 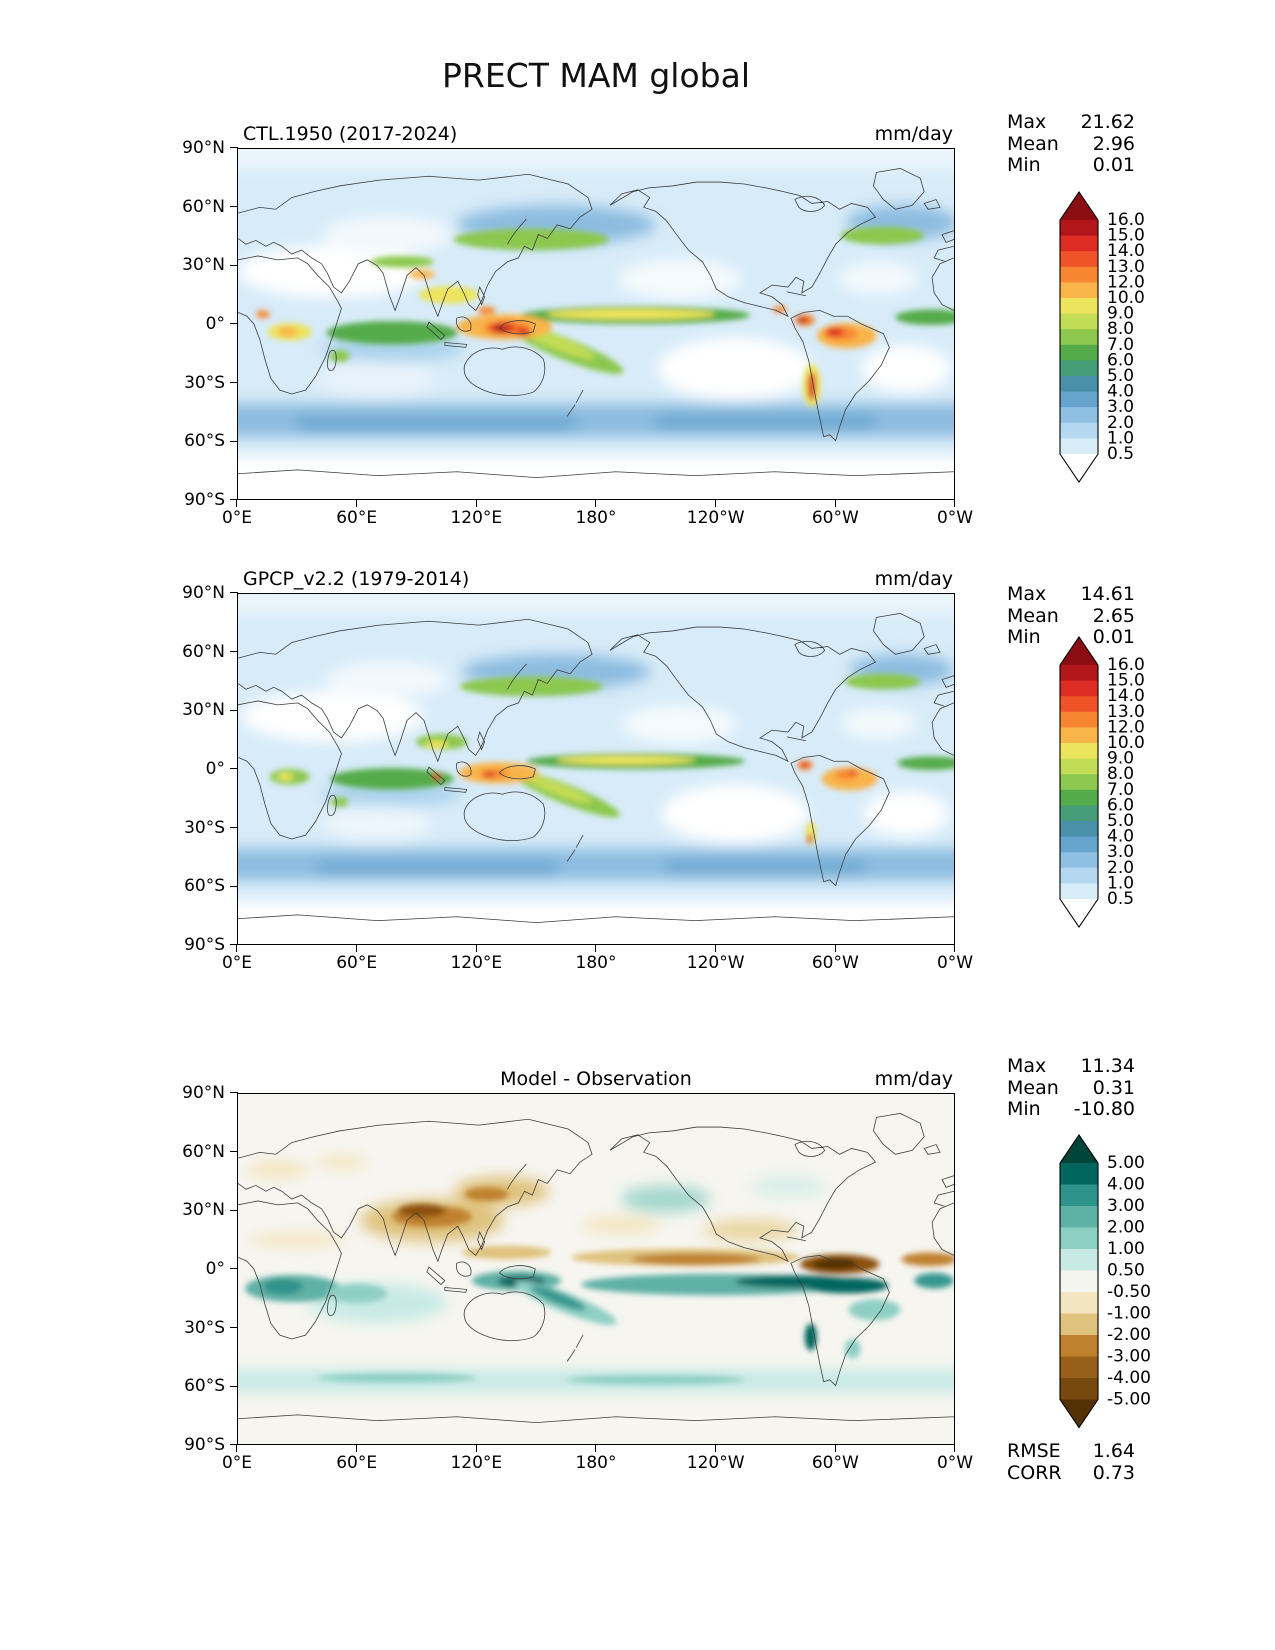 What do you see at coordinates (1113, 1087) in the screenshot?
I see `stat-value: 0.31` at bounding box center [1113, 1087].